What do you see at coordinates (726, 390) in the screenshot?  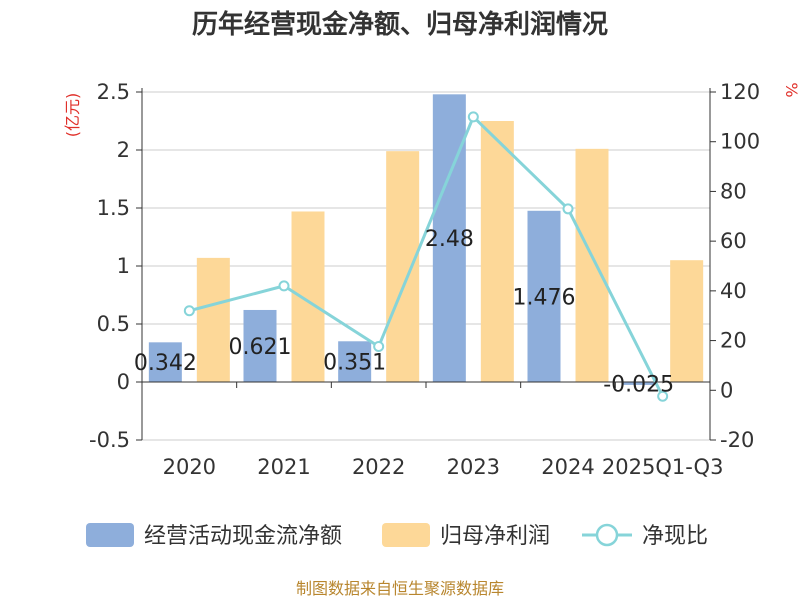 I see `right-tick-label: 0` at bounding box center [726, 390].